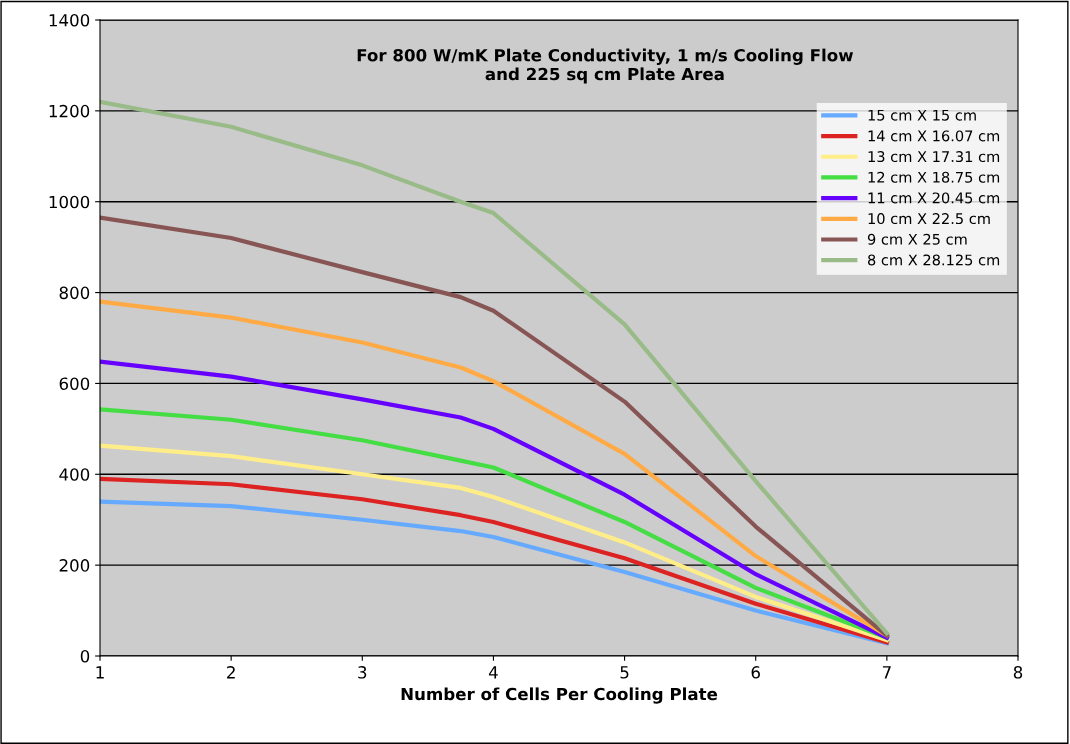 The image size is (1070, 744). I want to click on y-tick-label: 600, so click(74, 383).